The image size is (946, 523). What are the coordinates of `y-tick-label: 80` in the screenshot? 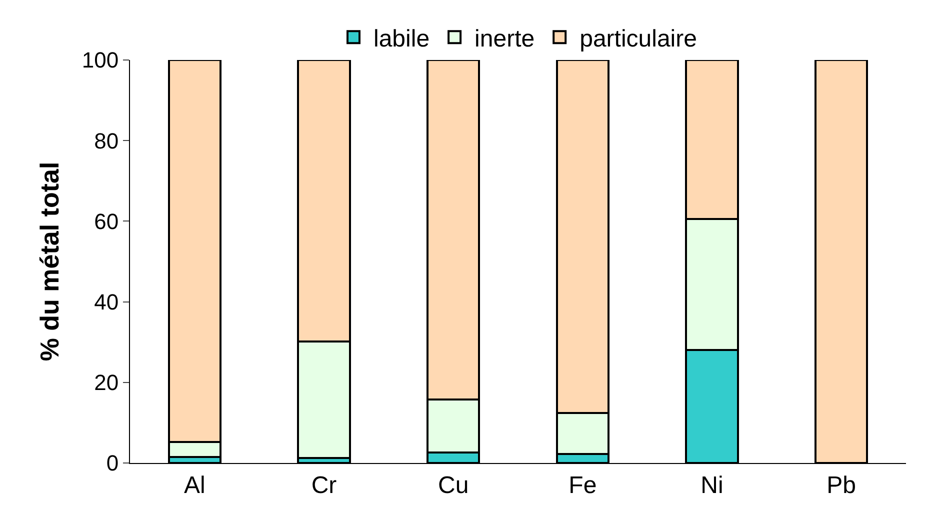 It's located at (106, 141).